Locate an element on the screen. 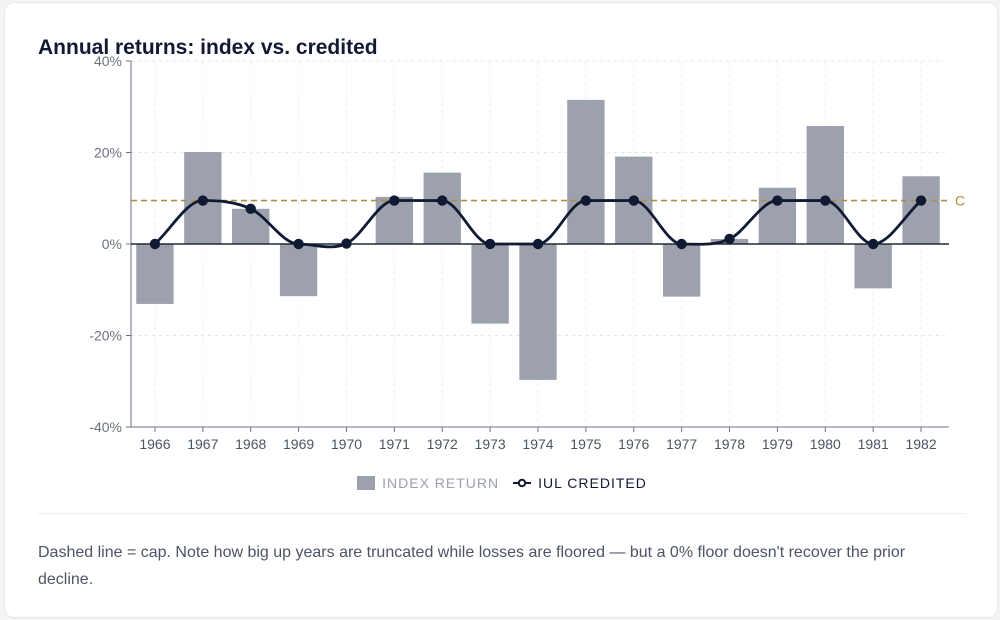  divider is located at coordinates (502, 513).